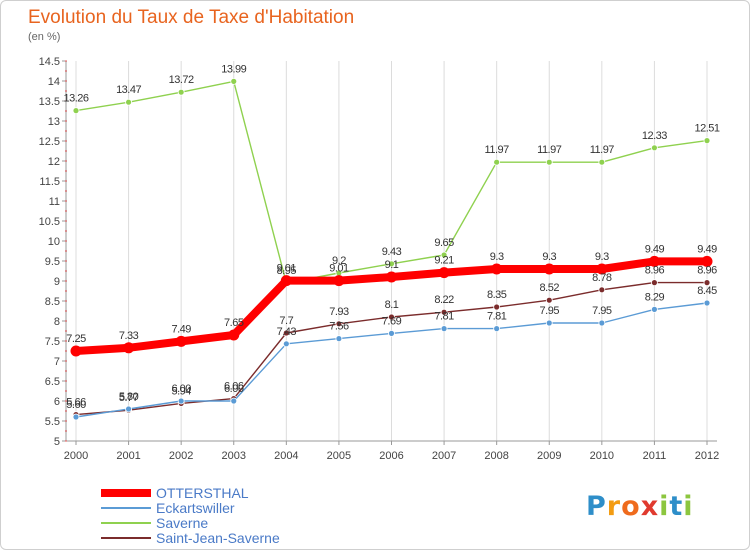  Describe the element at coordinates (76, 456) in the screenshot. I see `x-tick-label: 2000` at that location.